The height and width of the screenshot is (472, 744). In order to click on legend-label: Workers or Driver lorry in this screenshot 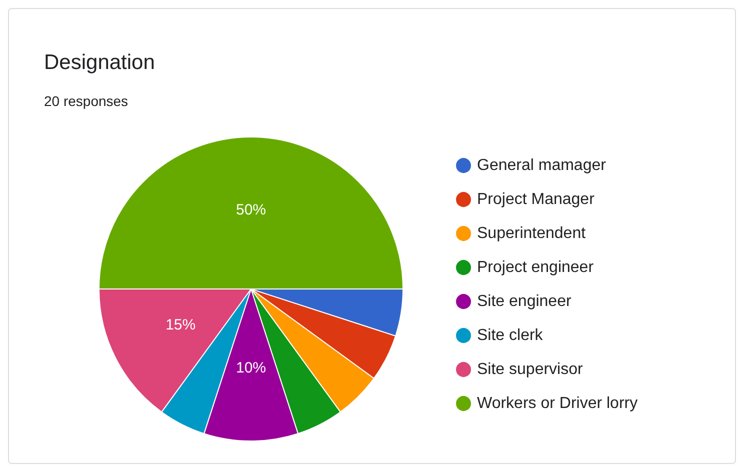, I will do `click(557, 403)`.